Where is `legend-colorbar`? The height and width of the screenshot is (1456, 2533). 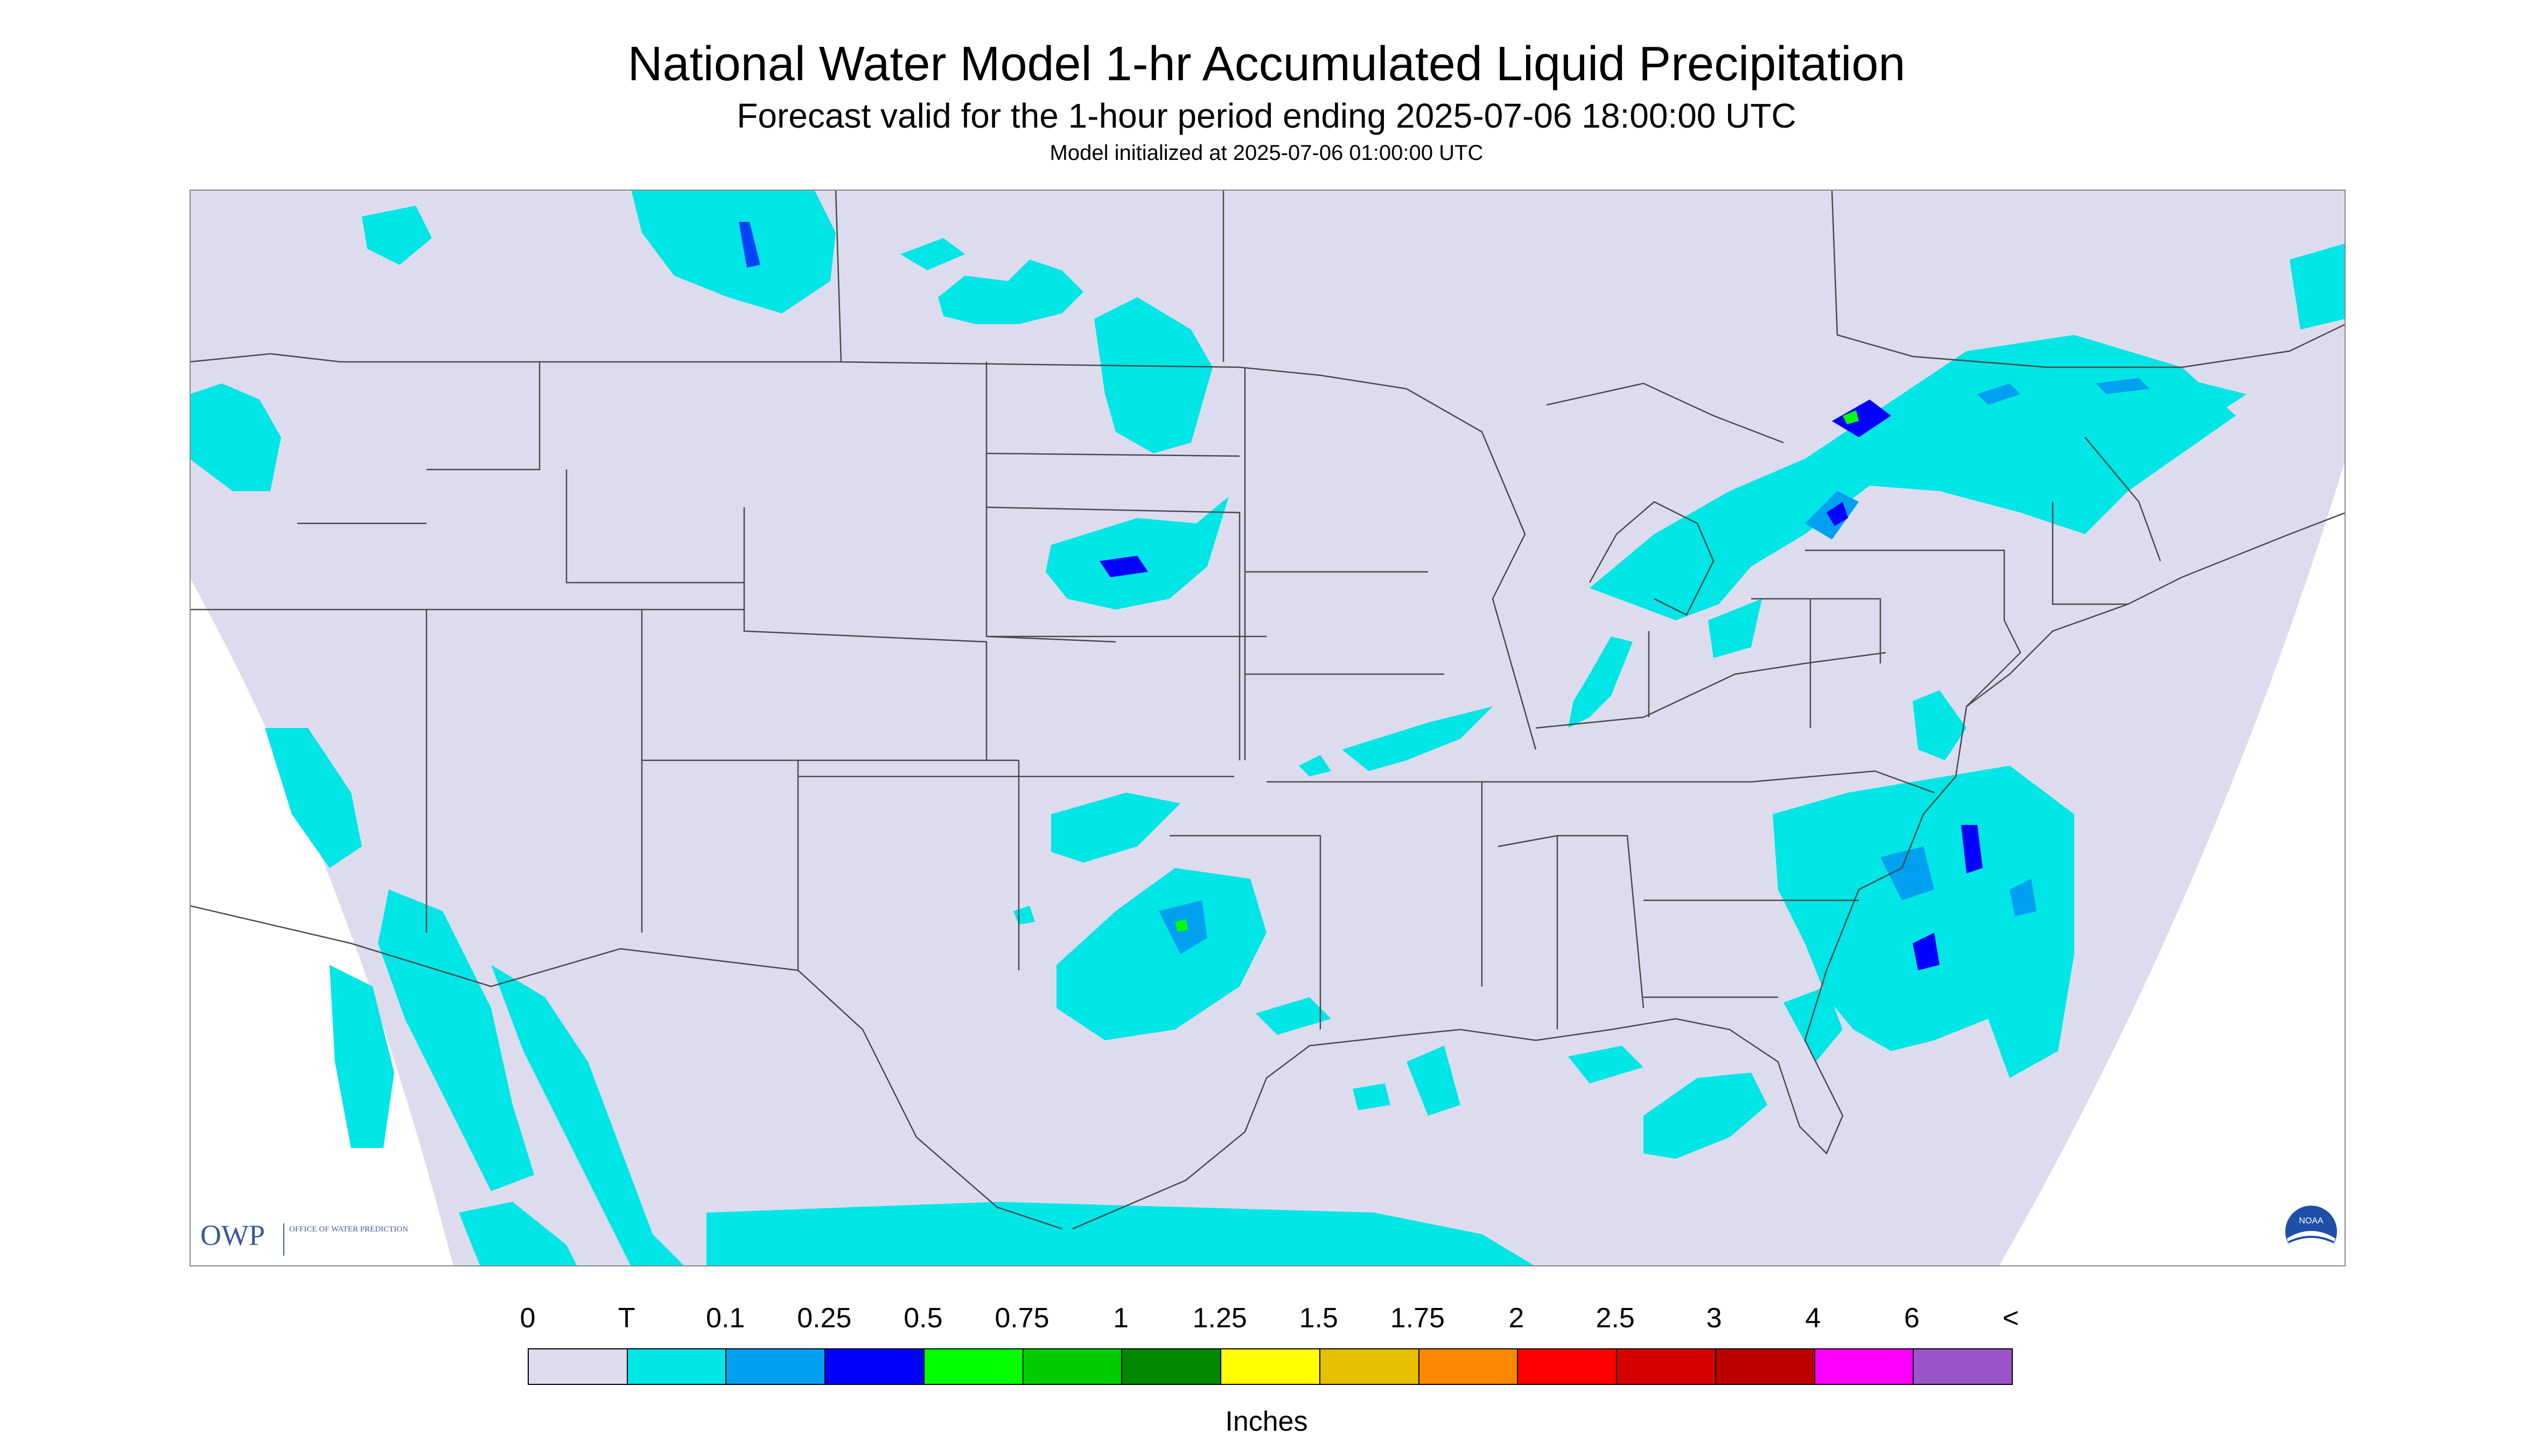 legend-colorbar is located at coordinates (1270, 1366).